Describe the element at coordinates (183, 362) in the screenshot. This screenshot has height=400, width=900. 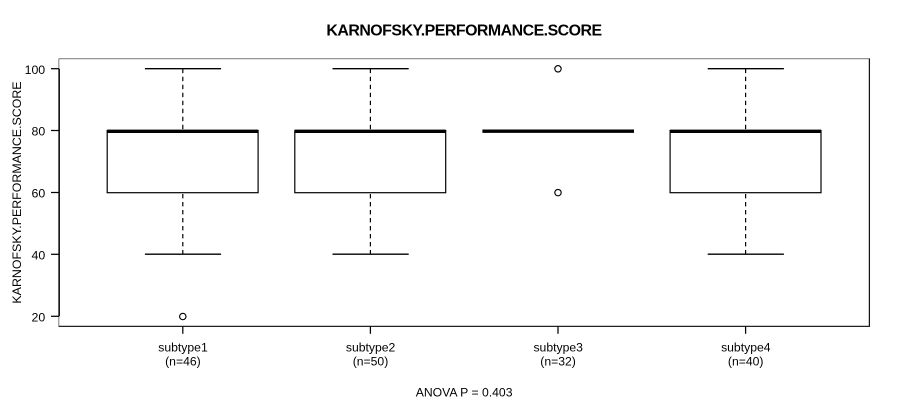
I see `svg-text: (n=46)` at that location.